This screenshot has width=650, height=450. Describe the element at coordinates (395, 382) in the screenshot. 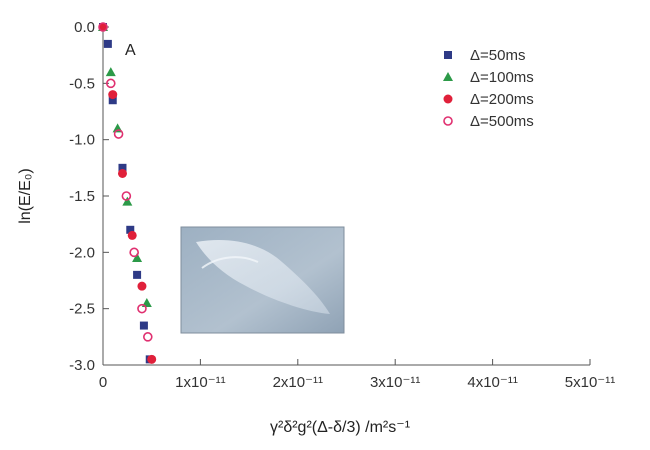

I see `x-tick-label: 3x10⁻¹¹` at that location.